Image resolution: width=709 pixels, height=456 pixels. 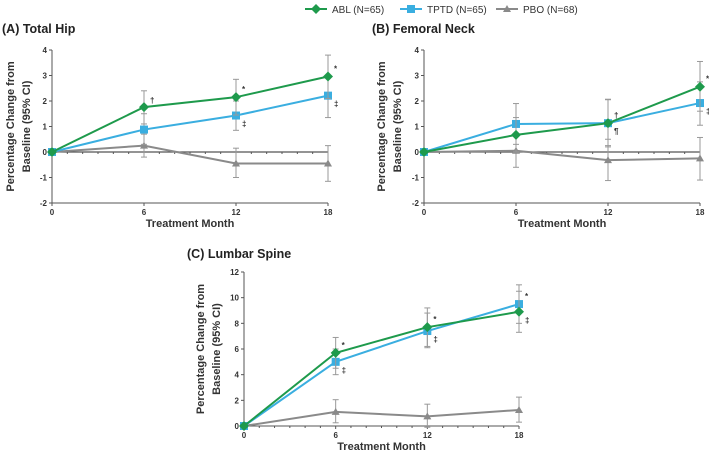 What do you see at coordinates (39, 29) in the screenshot?
I see `panel-title: (A) Total Hip` at bounding box center [39, 29].